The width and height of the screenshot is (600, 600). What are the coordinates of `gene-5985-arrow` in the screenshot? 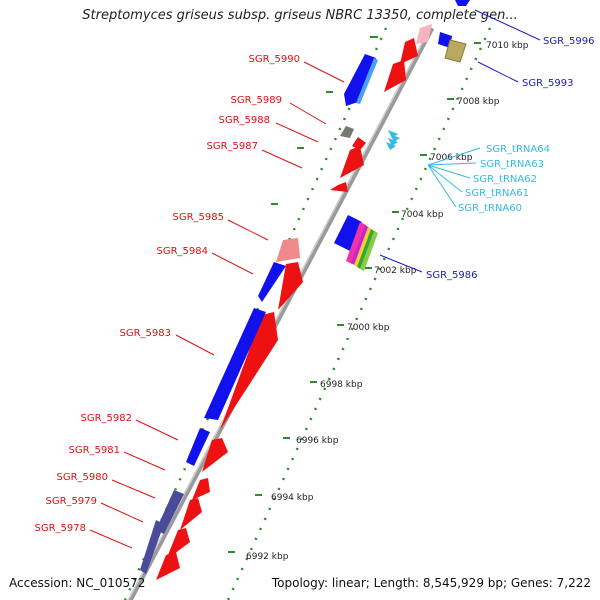 It's located at (288, 250).